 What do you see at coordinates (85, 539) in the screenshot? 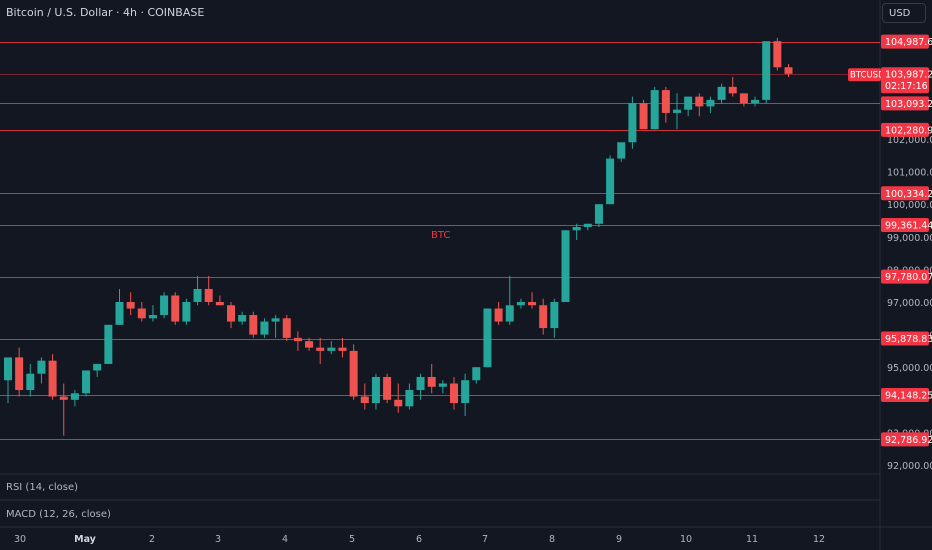
I see `time-tick-label: May` at bounding box center [85, 539].